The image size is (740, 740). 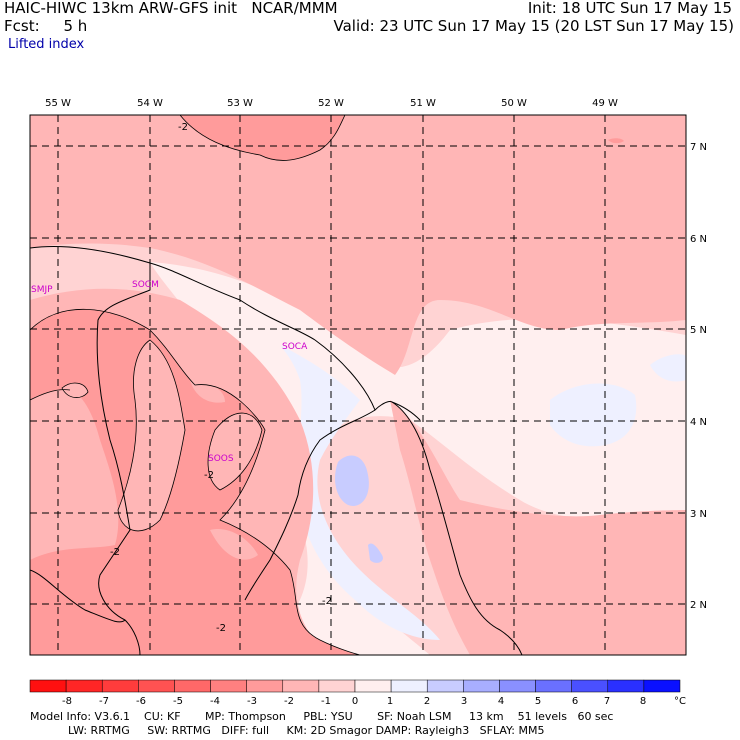 I want to click on colorbar-tick: -2, so click(x=289, y=701).